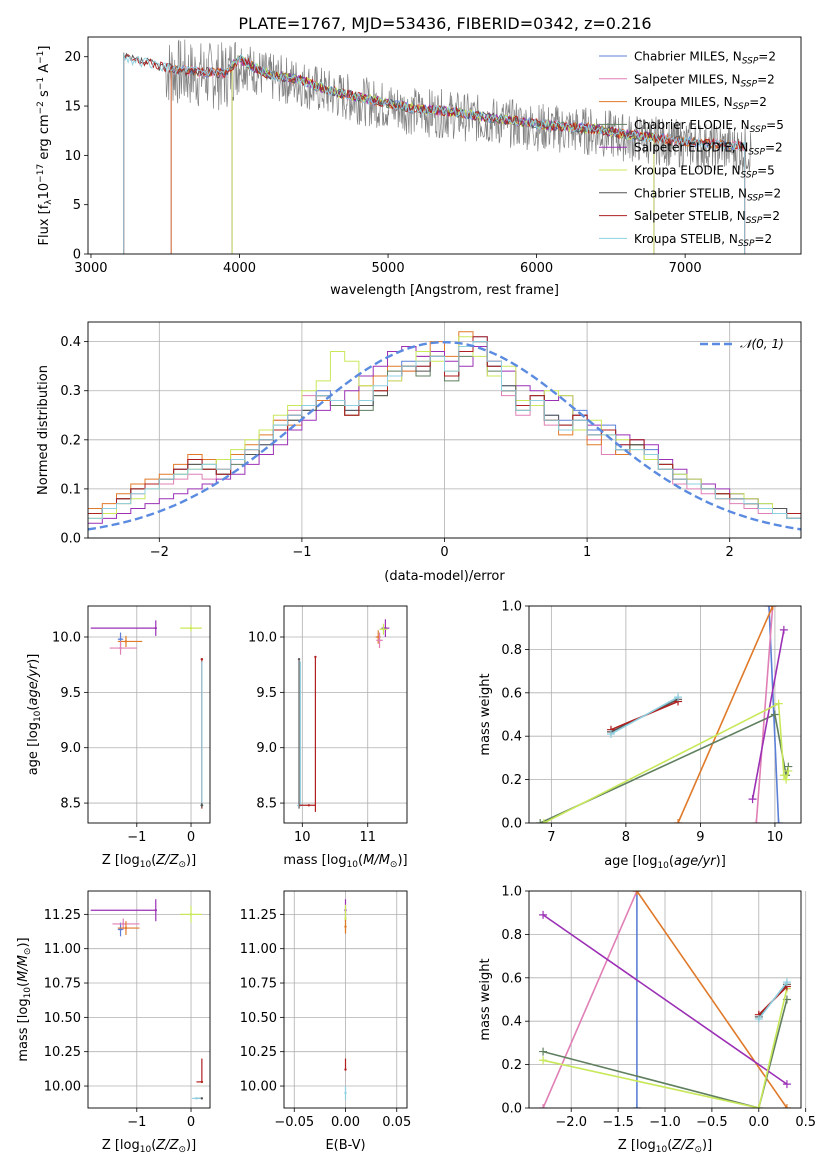 Image resolution: width=819 pixels, height=1170 pixels. Describe the element at coordinates (766, 171) in the screenshot. I see `legend-value: =5` at that location.